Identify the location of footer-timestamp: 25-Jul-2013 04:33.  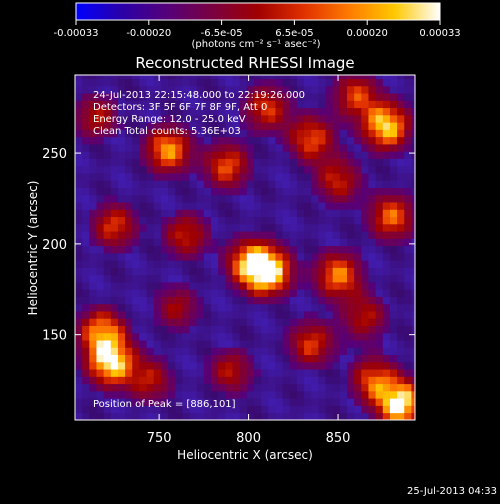
(452, 491).